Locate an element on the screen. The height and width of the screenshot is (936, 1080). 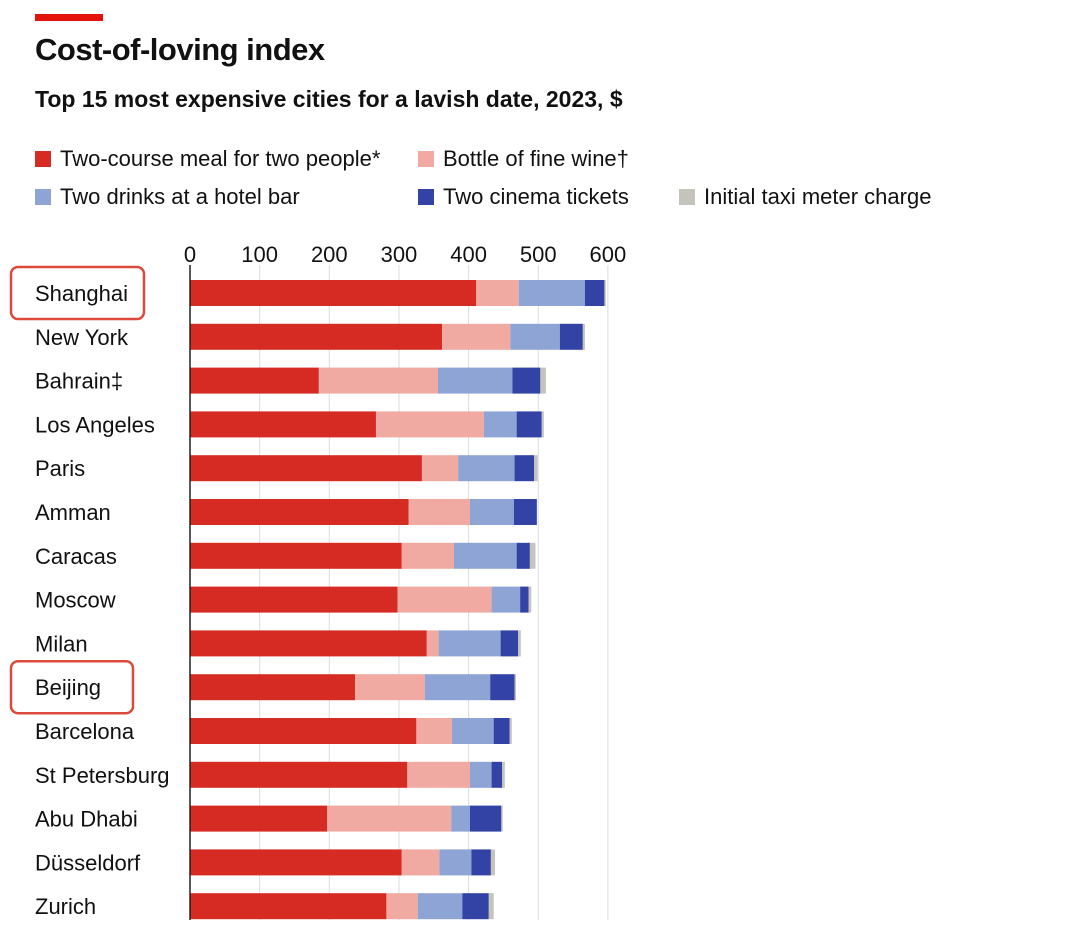
legend-swatch-wine is located at coordinates (426, 159).